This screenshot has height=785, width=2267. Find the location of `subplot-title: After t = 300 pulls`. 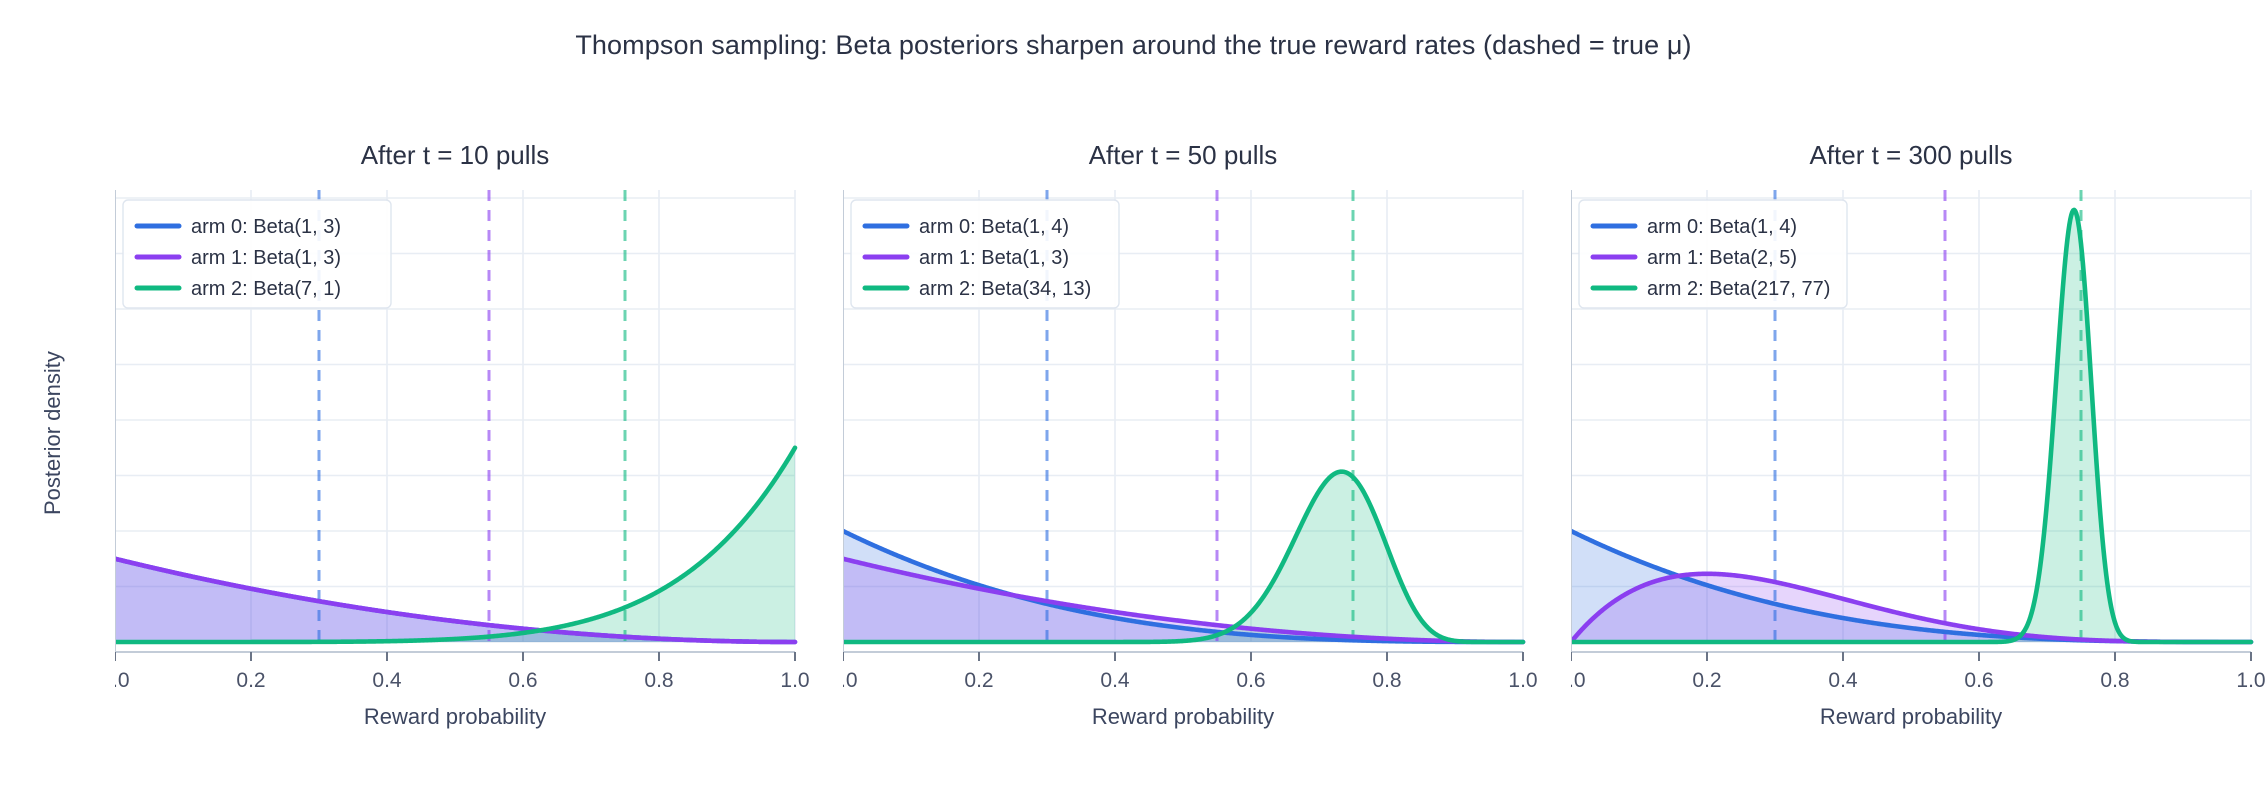

subplot-title: After t = 300 pulls is located at coordinates (1911, 155).